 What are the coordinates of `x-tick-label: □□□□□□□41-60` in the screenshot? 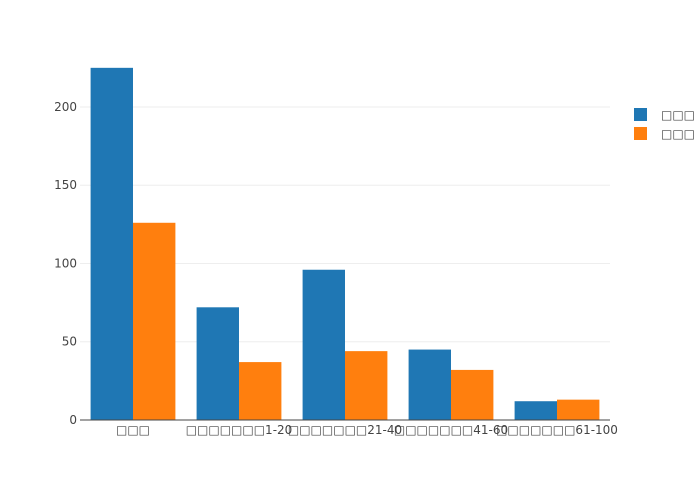 It's located at (451, 430).